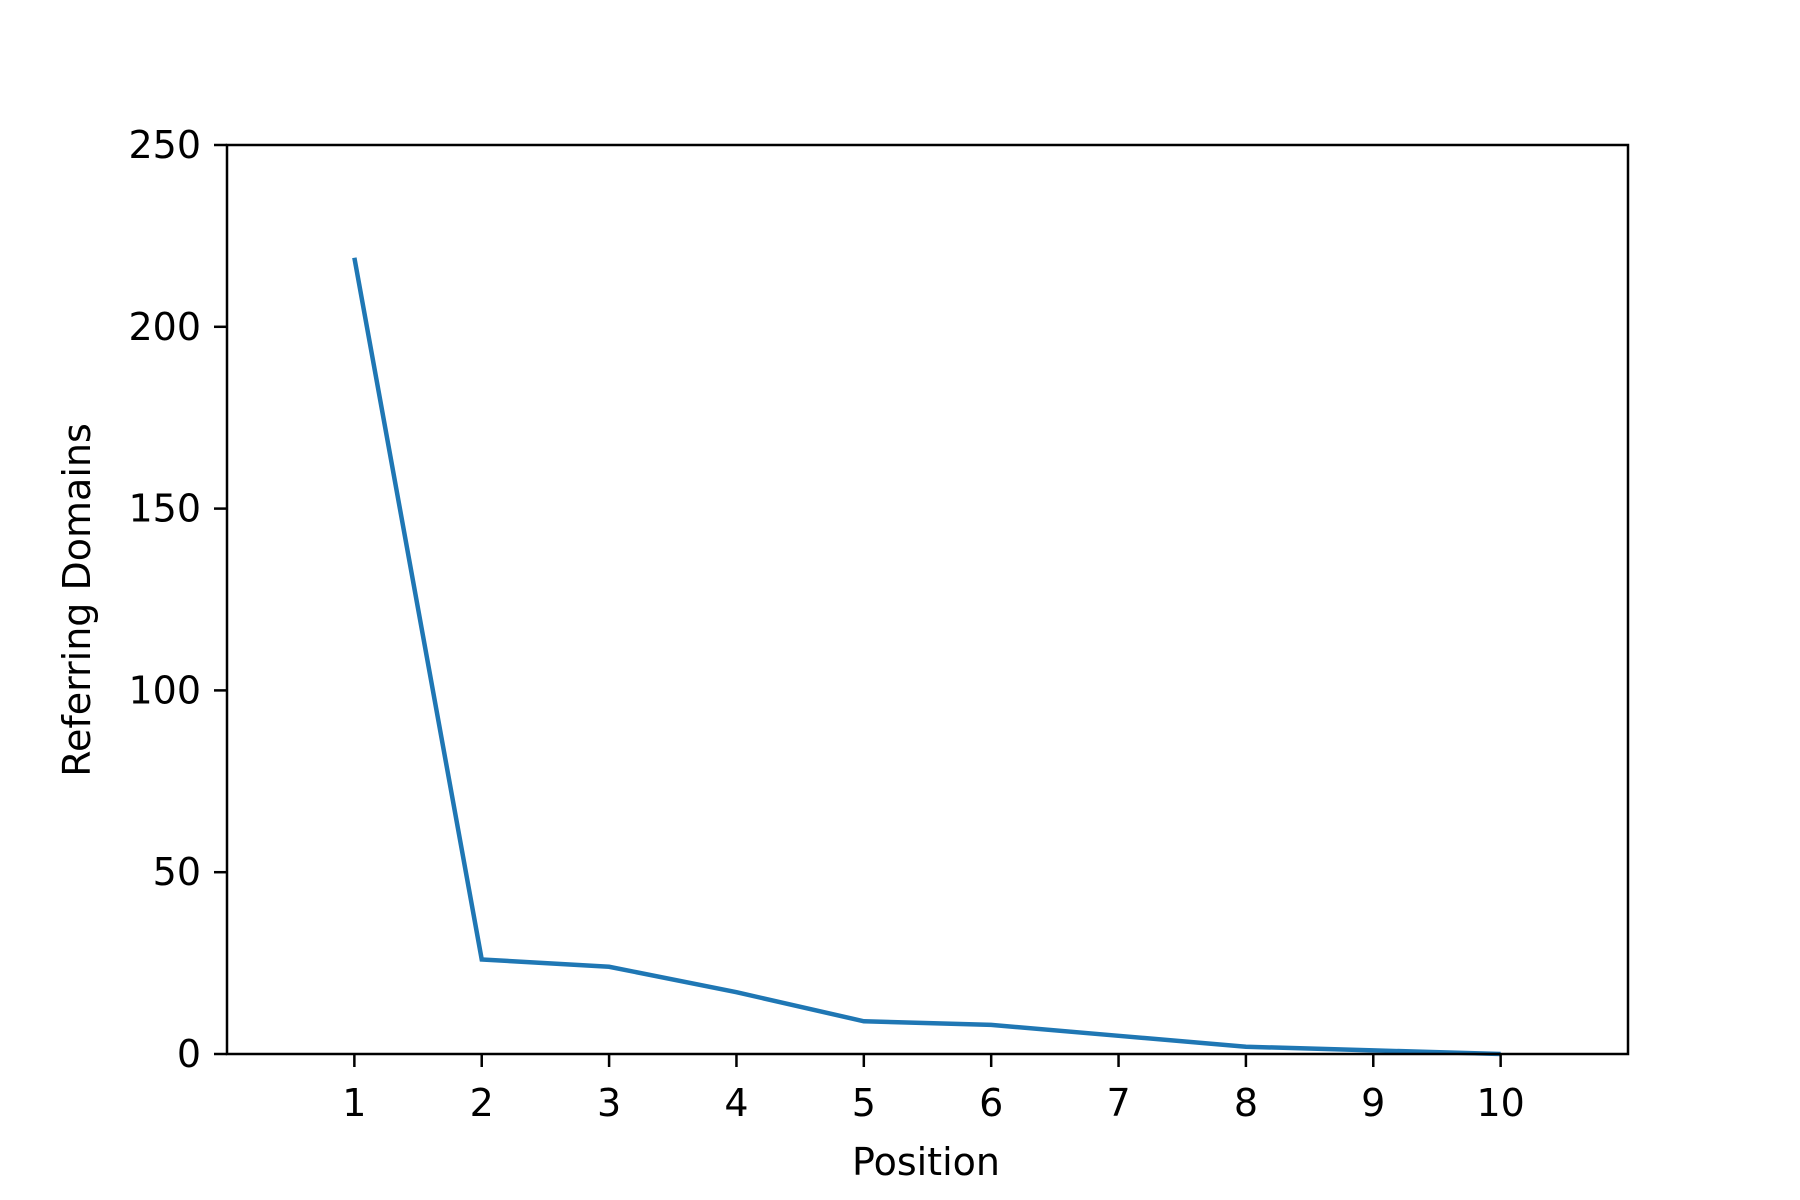 This screenshot has height=1200, width=1800. I want to click on x-tick-label: 2, so click(482, 1103).